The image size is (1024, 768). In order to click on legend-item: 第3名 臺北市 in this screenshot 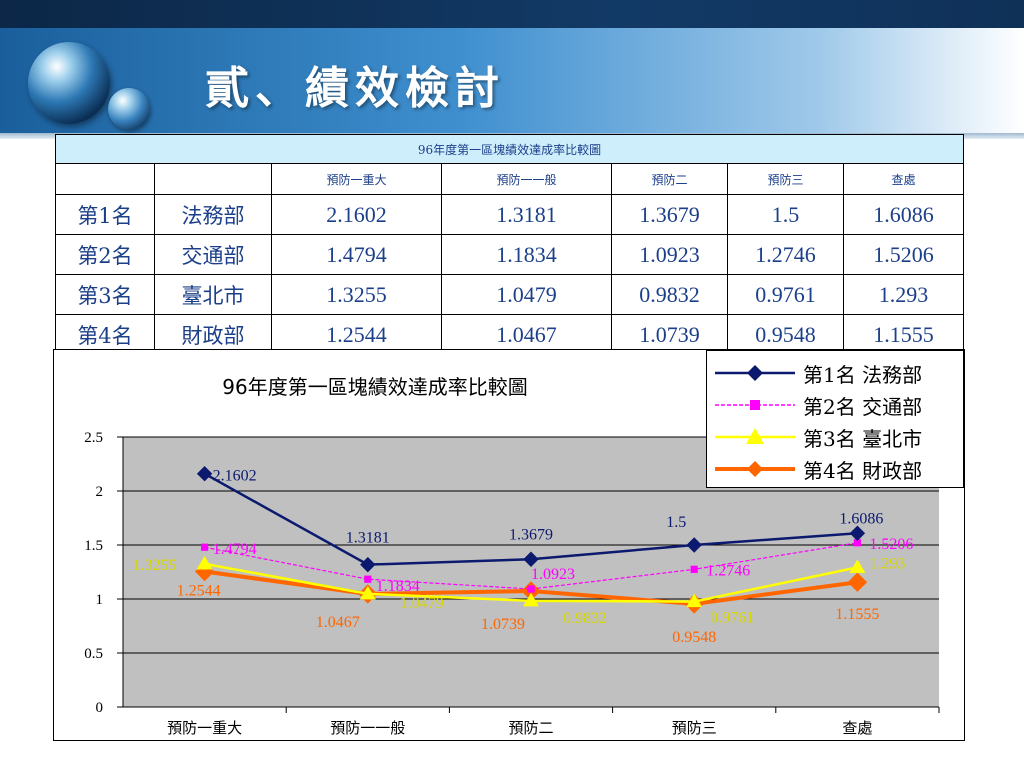, I will do `click(835, 436)`.